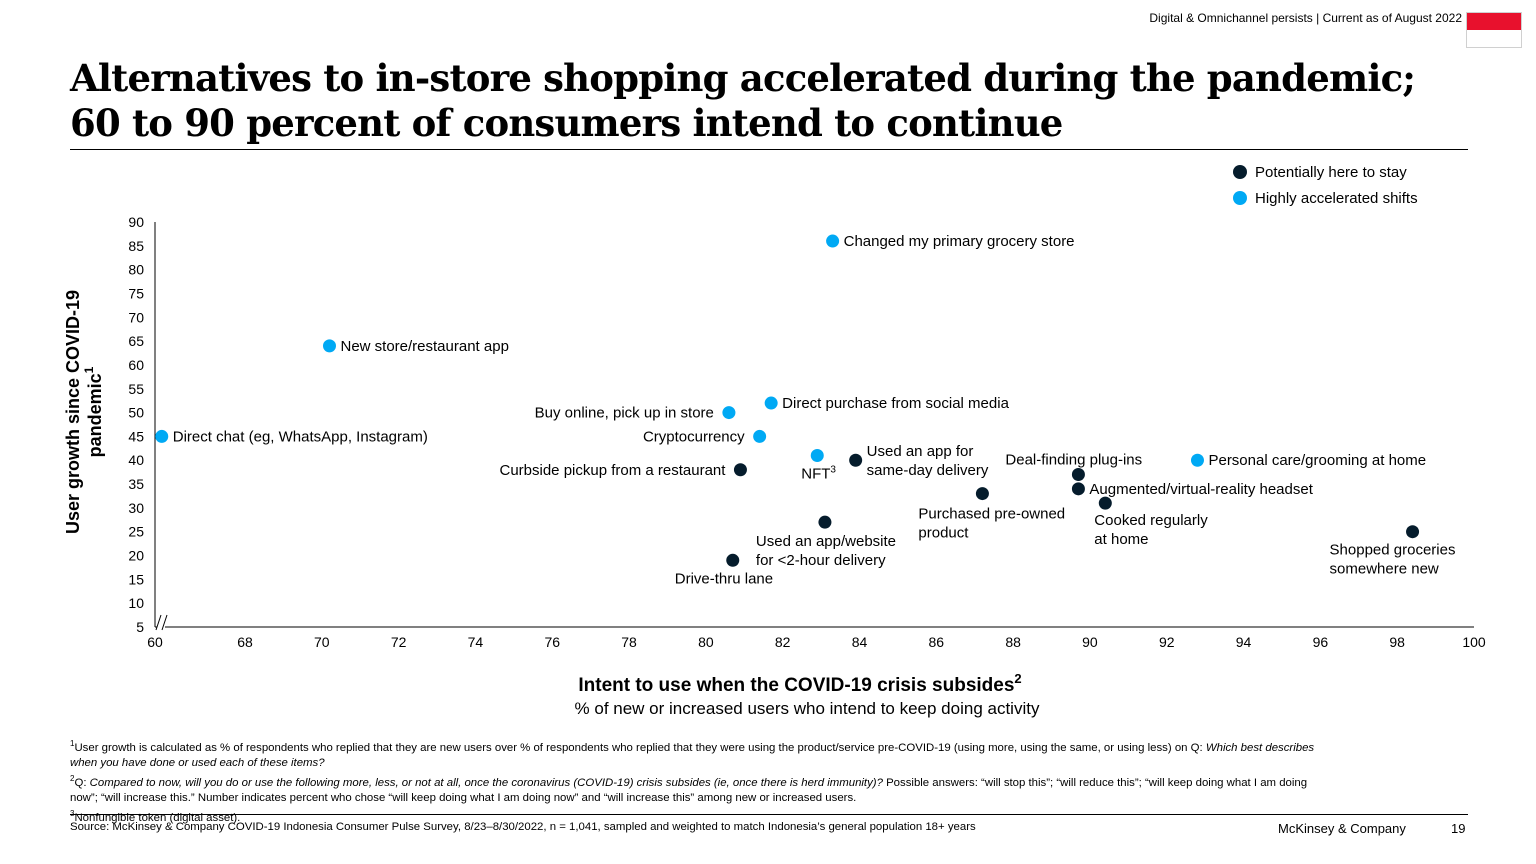  Describe the element at coordinates (991, 524) in the screenshot. I see `data-label: Purchased pre-owned product` at that location.